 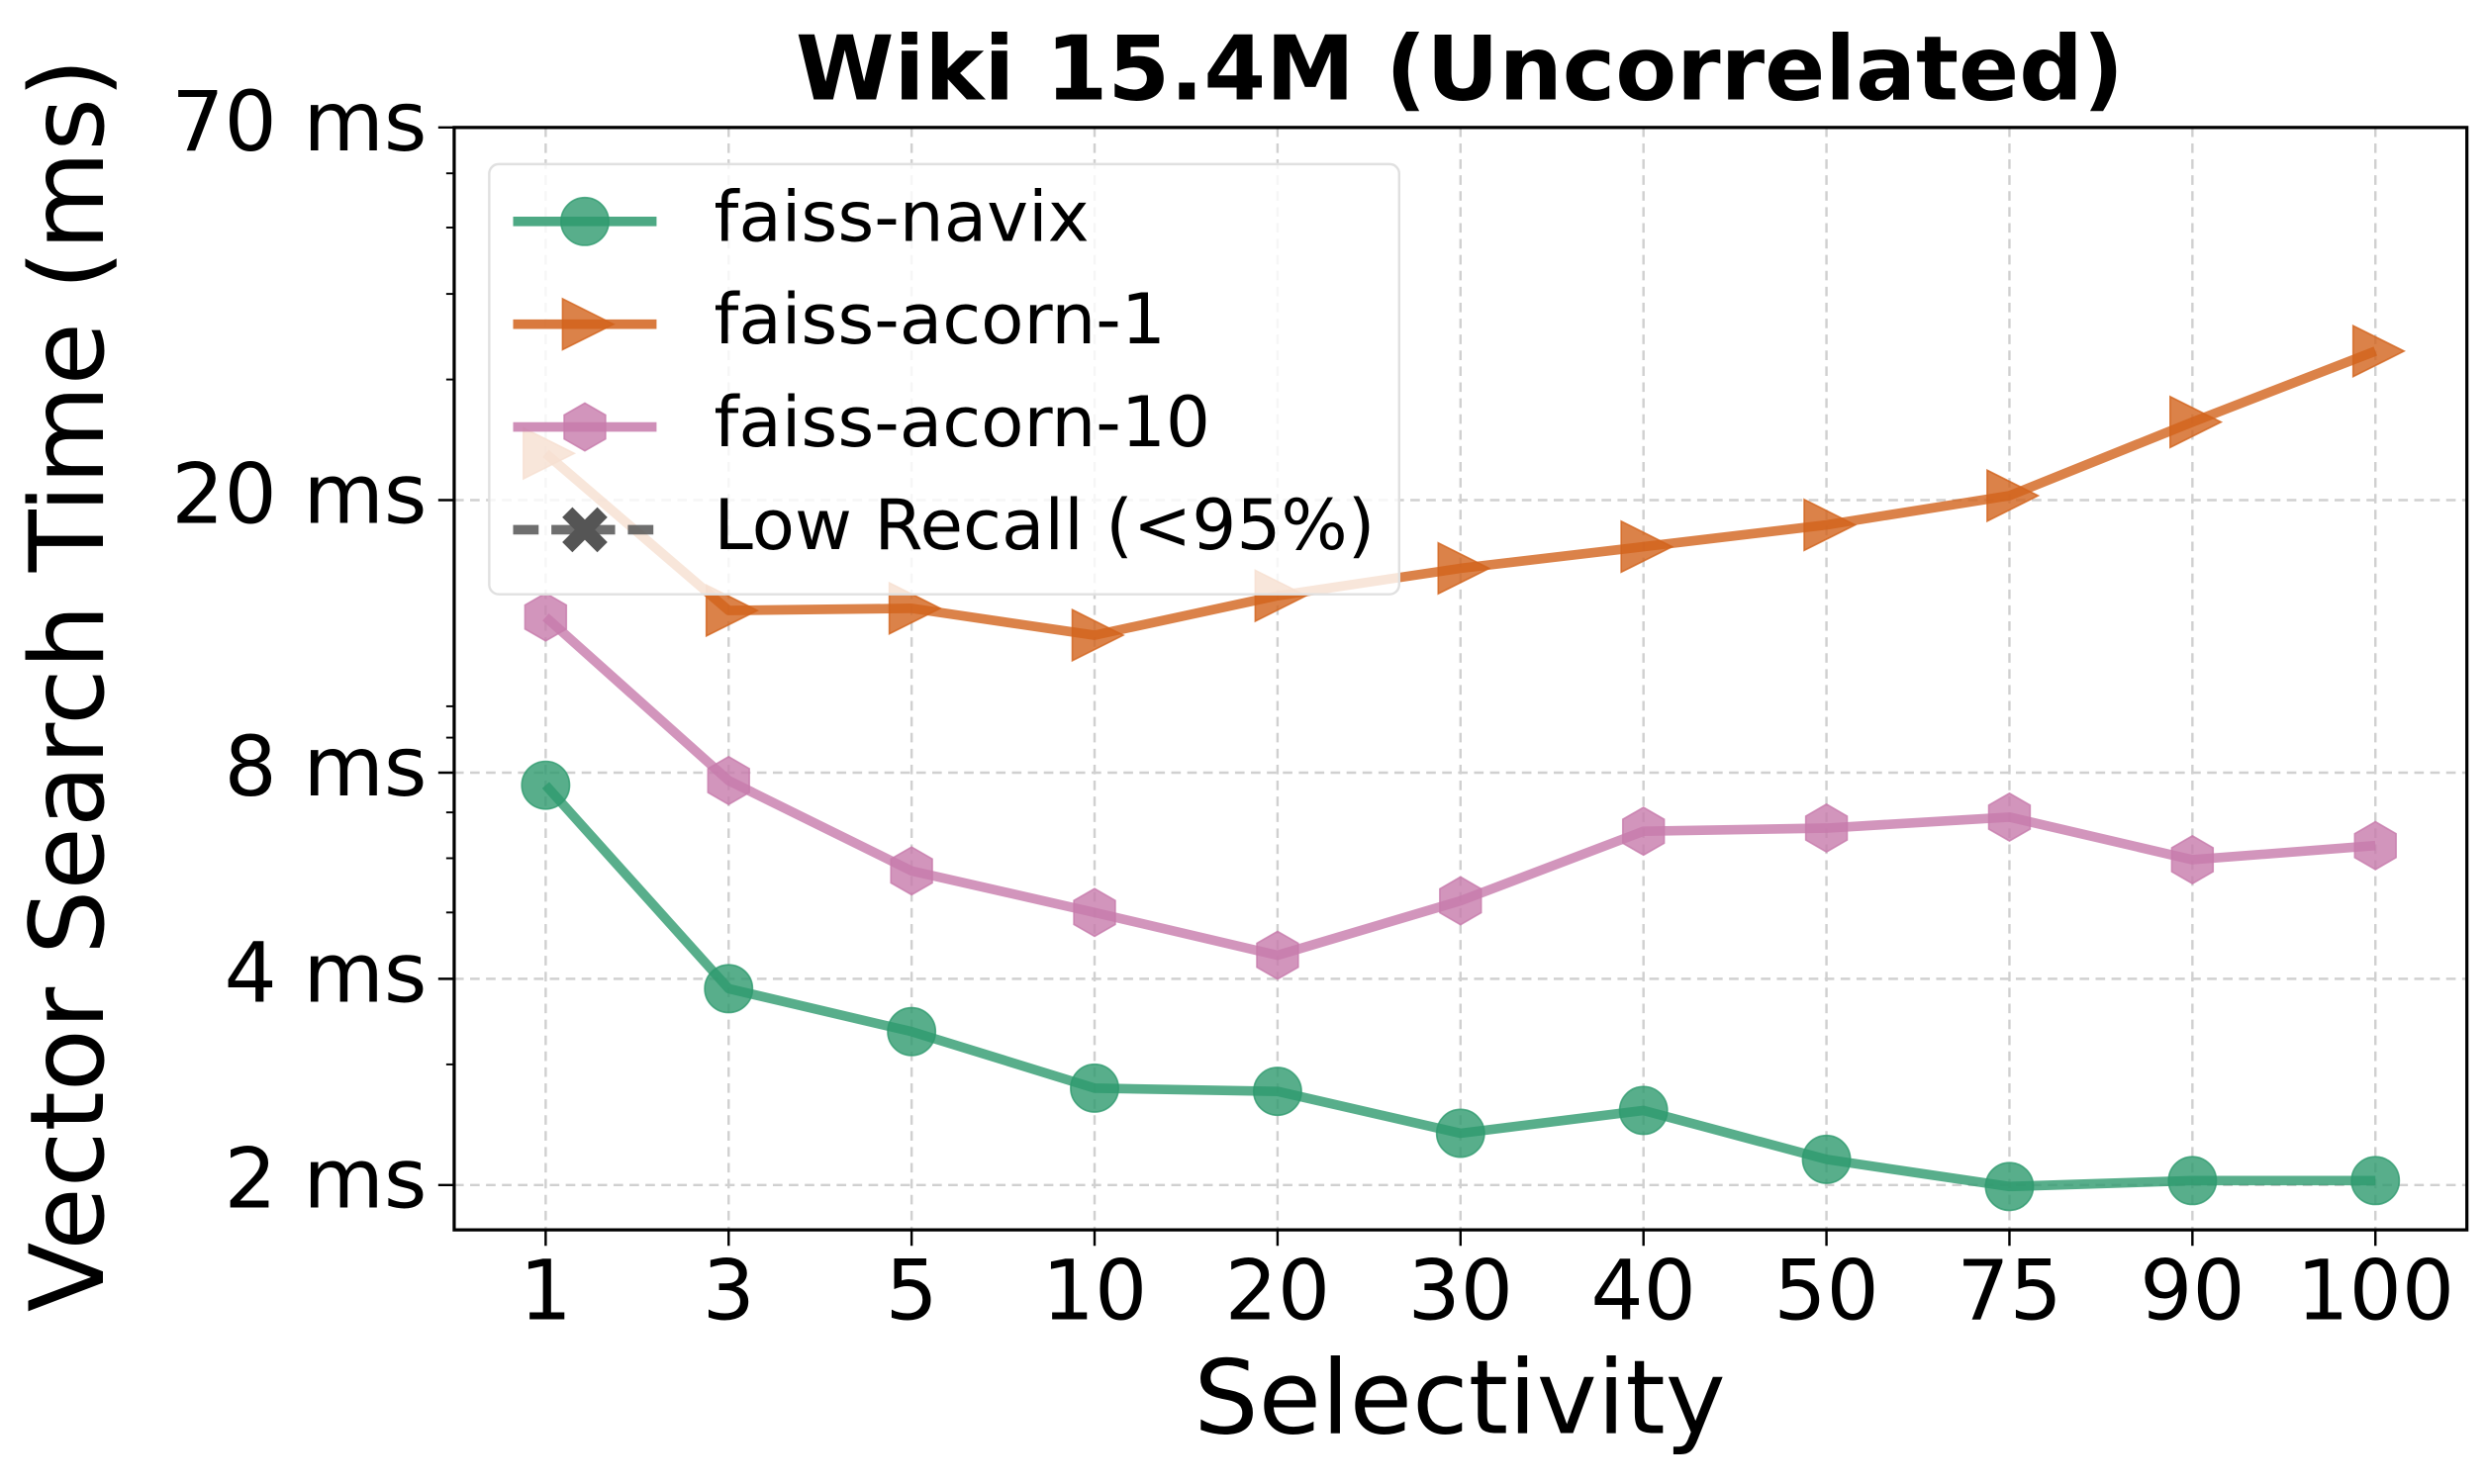 What do you see at coordinates (299, 121) in the screenshot?
I see `y-tick-label: 70 ms` at bounding box center [299, 121].